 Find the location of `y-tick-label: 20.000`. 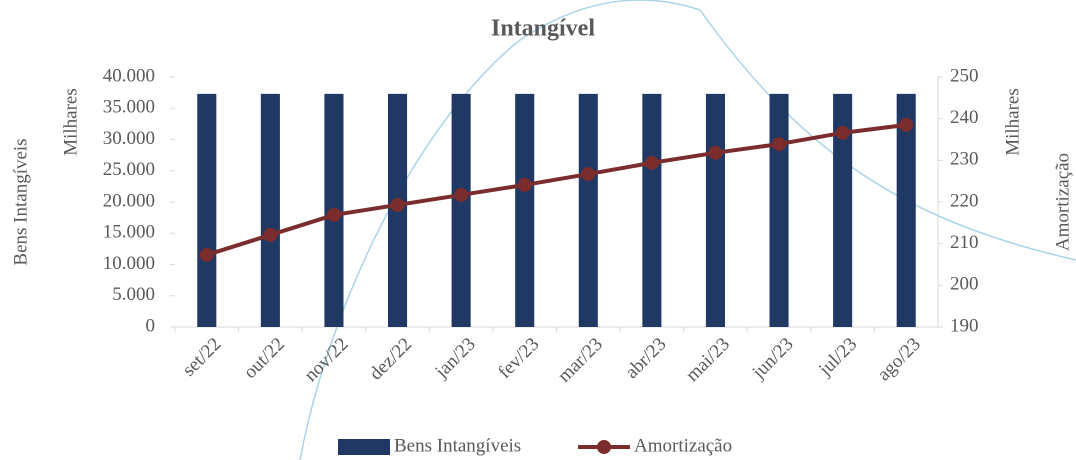

y-tick-label: 20.000 is located at coordinates (129, 200).